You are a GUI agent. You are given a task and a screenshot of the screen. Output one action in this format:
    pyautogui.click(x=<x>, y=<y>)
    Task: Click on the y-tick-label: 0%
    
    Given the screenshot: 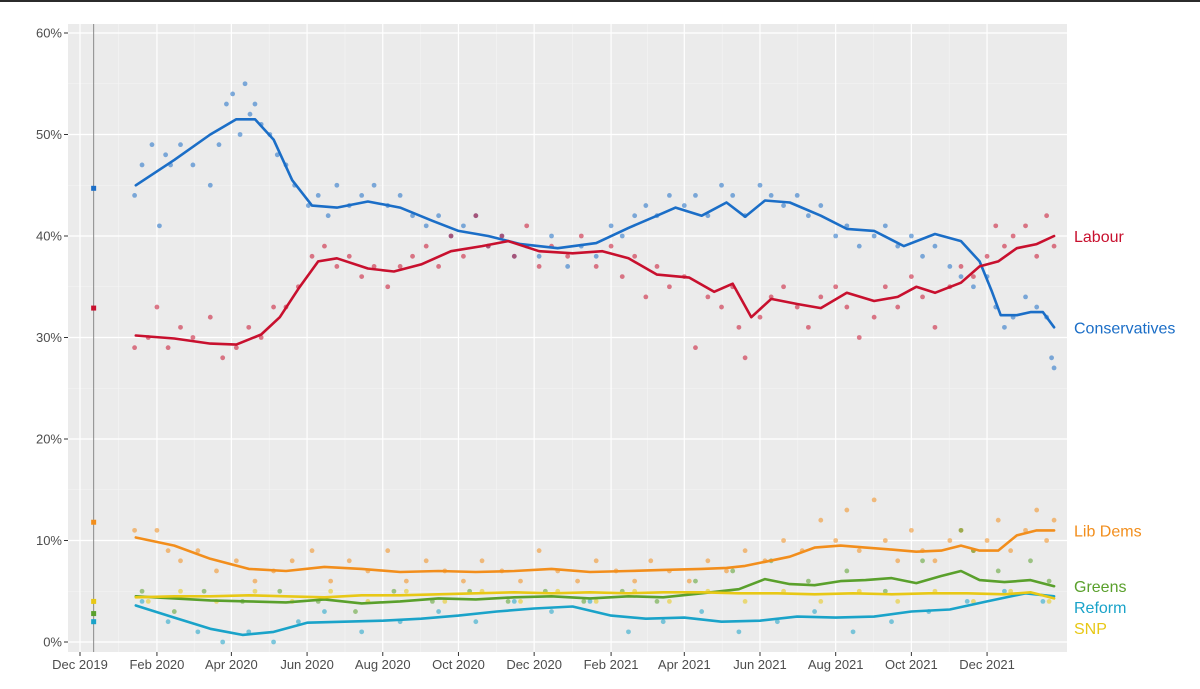 What is the action you would take?
    pyautogui.click(x=52, y=642)
    